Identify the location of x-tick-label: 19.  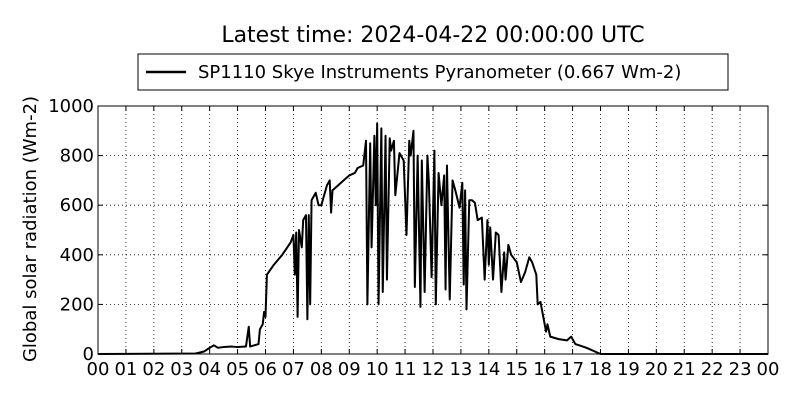
(628, 369).